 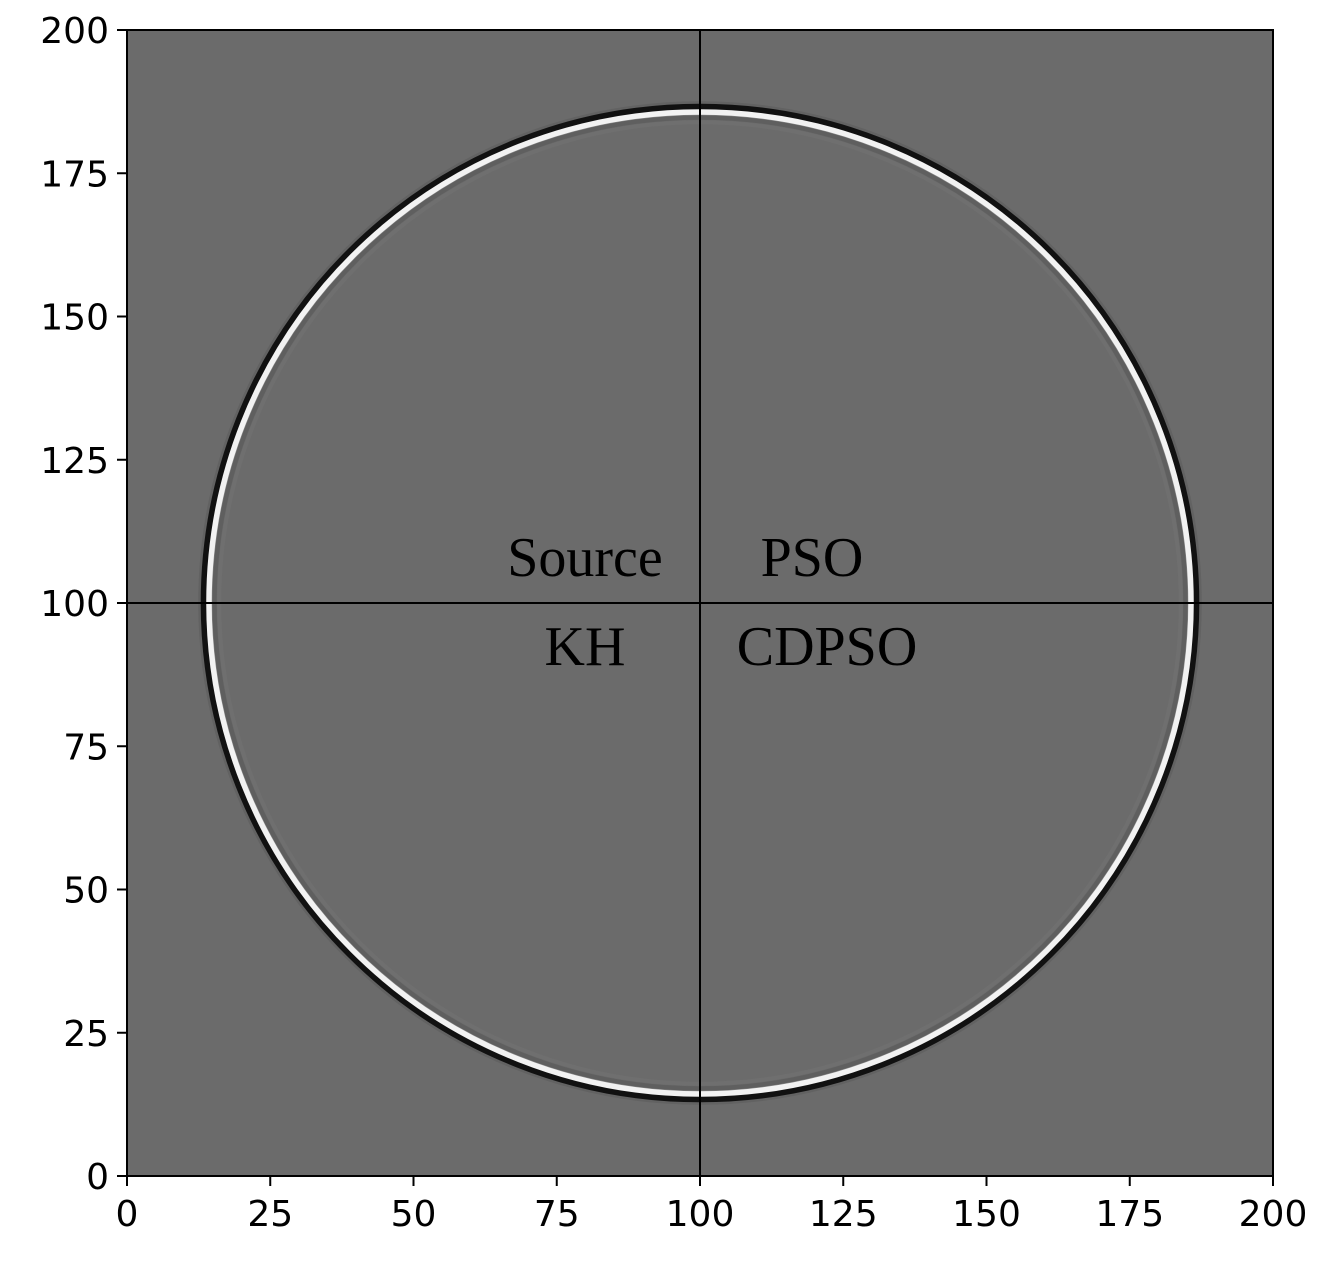 I want to click on quadrant-label-source: Source, so click(x=585, y=558).